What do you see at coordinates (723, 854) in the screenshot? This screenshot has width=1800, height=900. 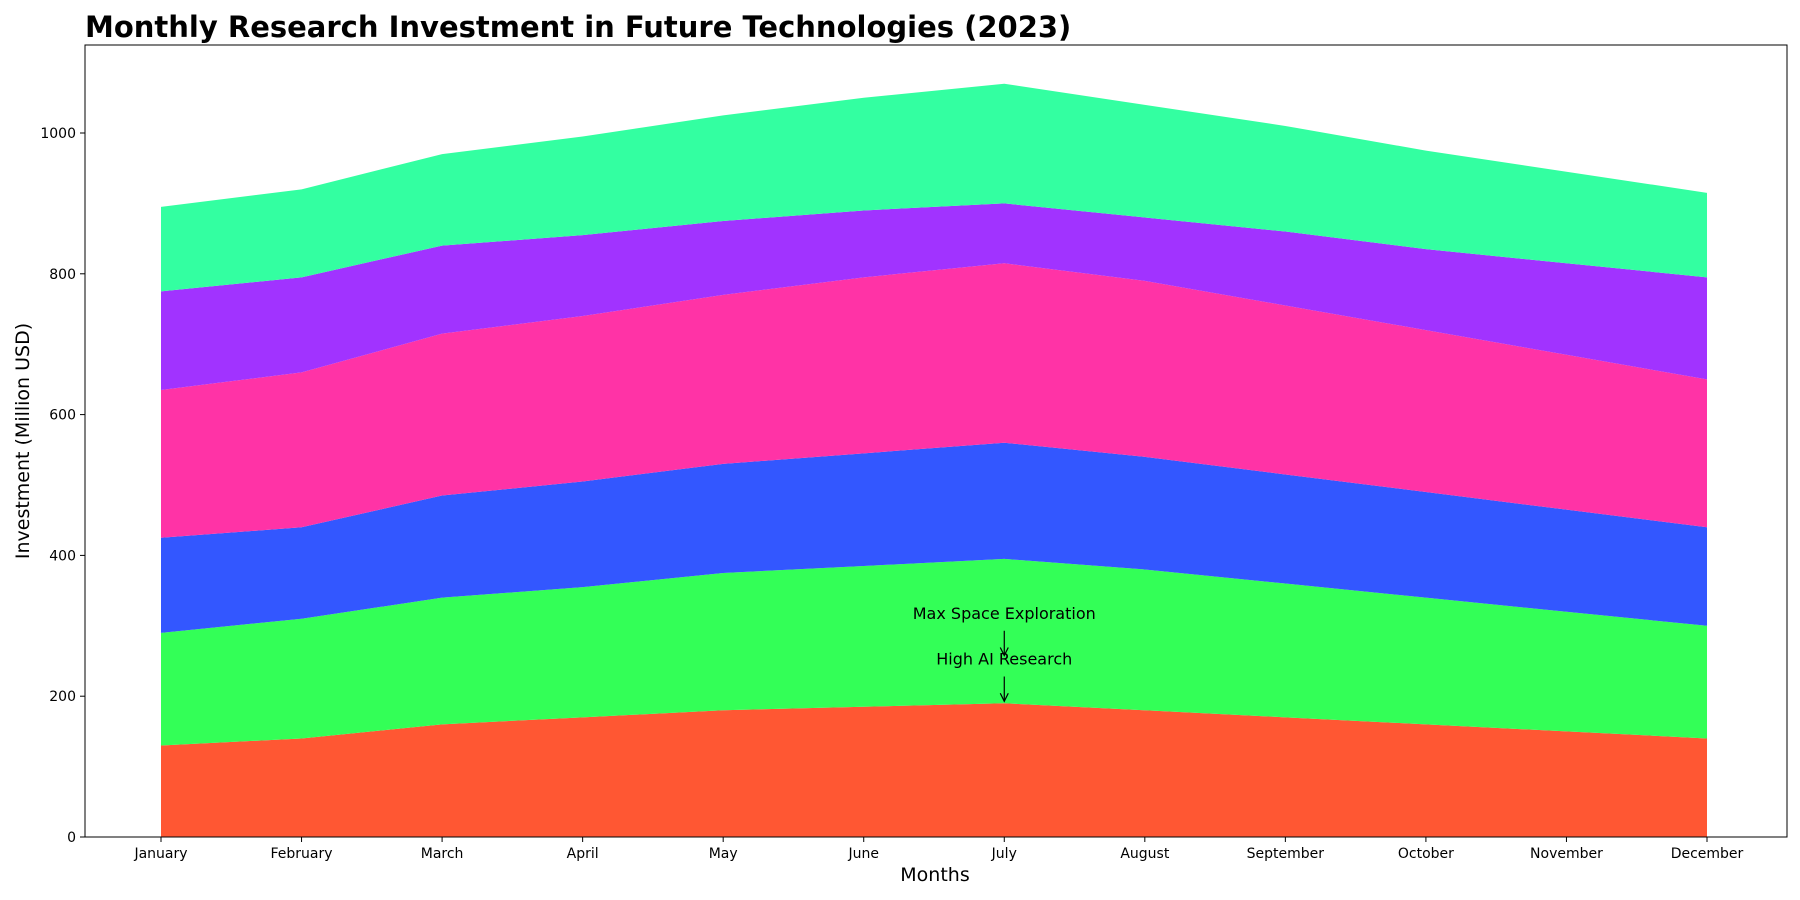 I see `x-tick-label: May` at bounding box center [723, 854].